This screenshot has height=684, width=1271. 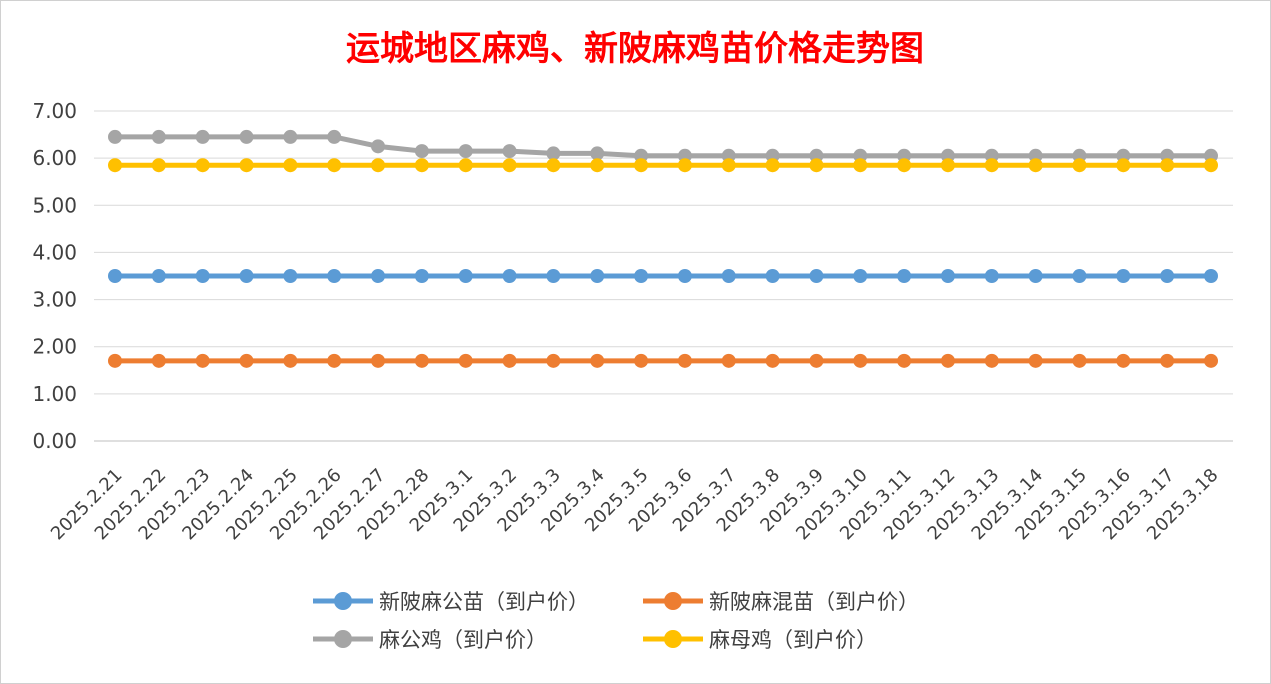 What do you see at coordinates (54, 111) in the screenshot?
I see `y-tick-label: 7.00` at bounding box center [54, 111].